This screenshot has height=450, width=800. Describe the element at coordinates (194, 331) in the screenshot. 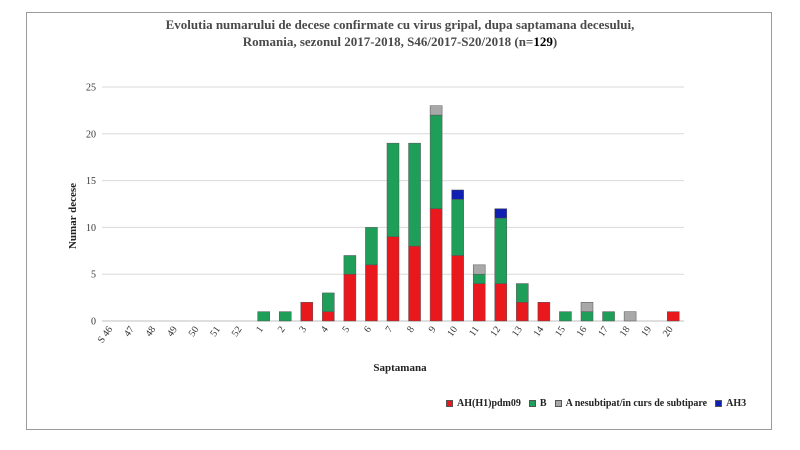

I see `x-tick-label: 50` at that location.